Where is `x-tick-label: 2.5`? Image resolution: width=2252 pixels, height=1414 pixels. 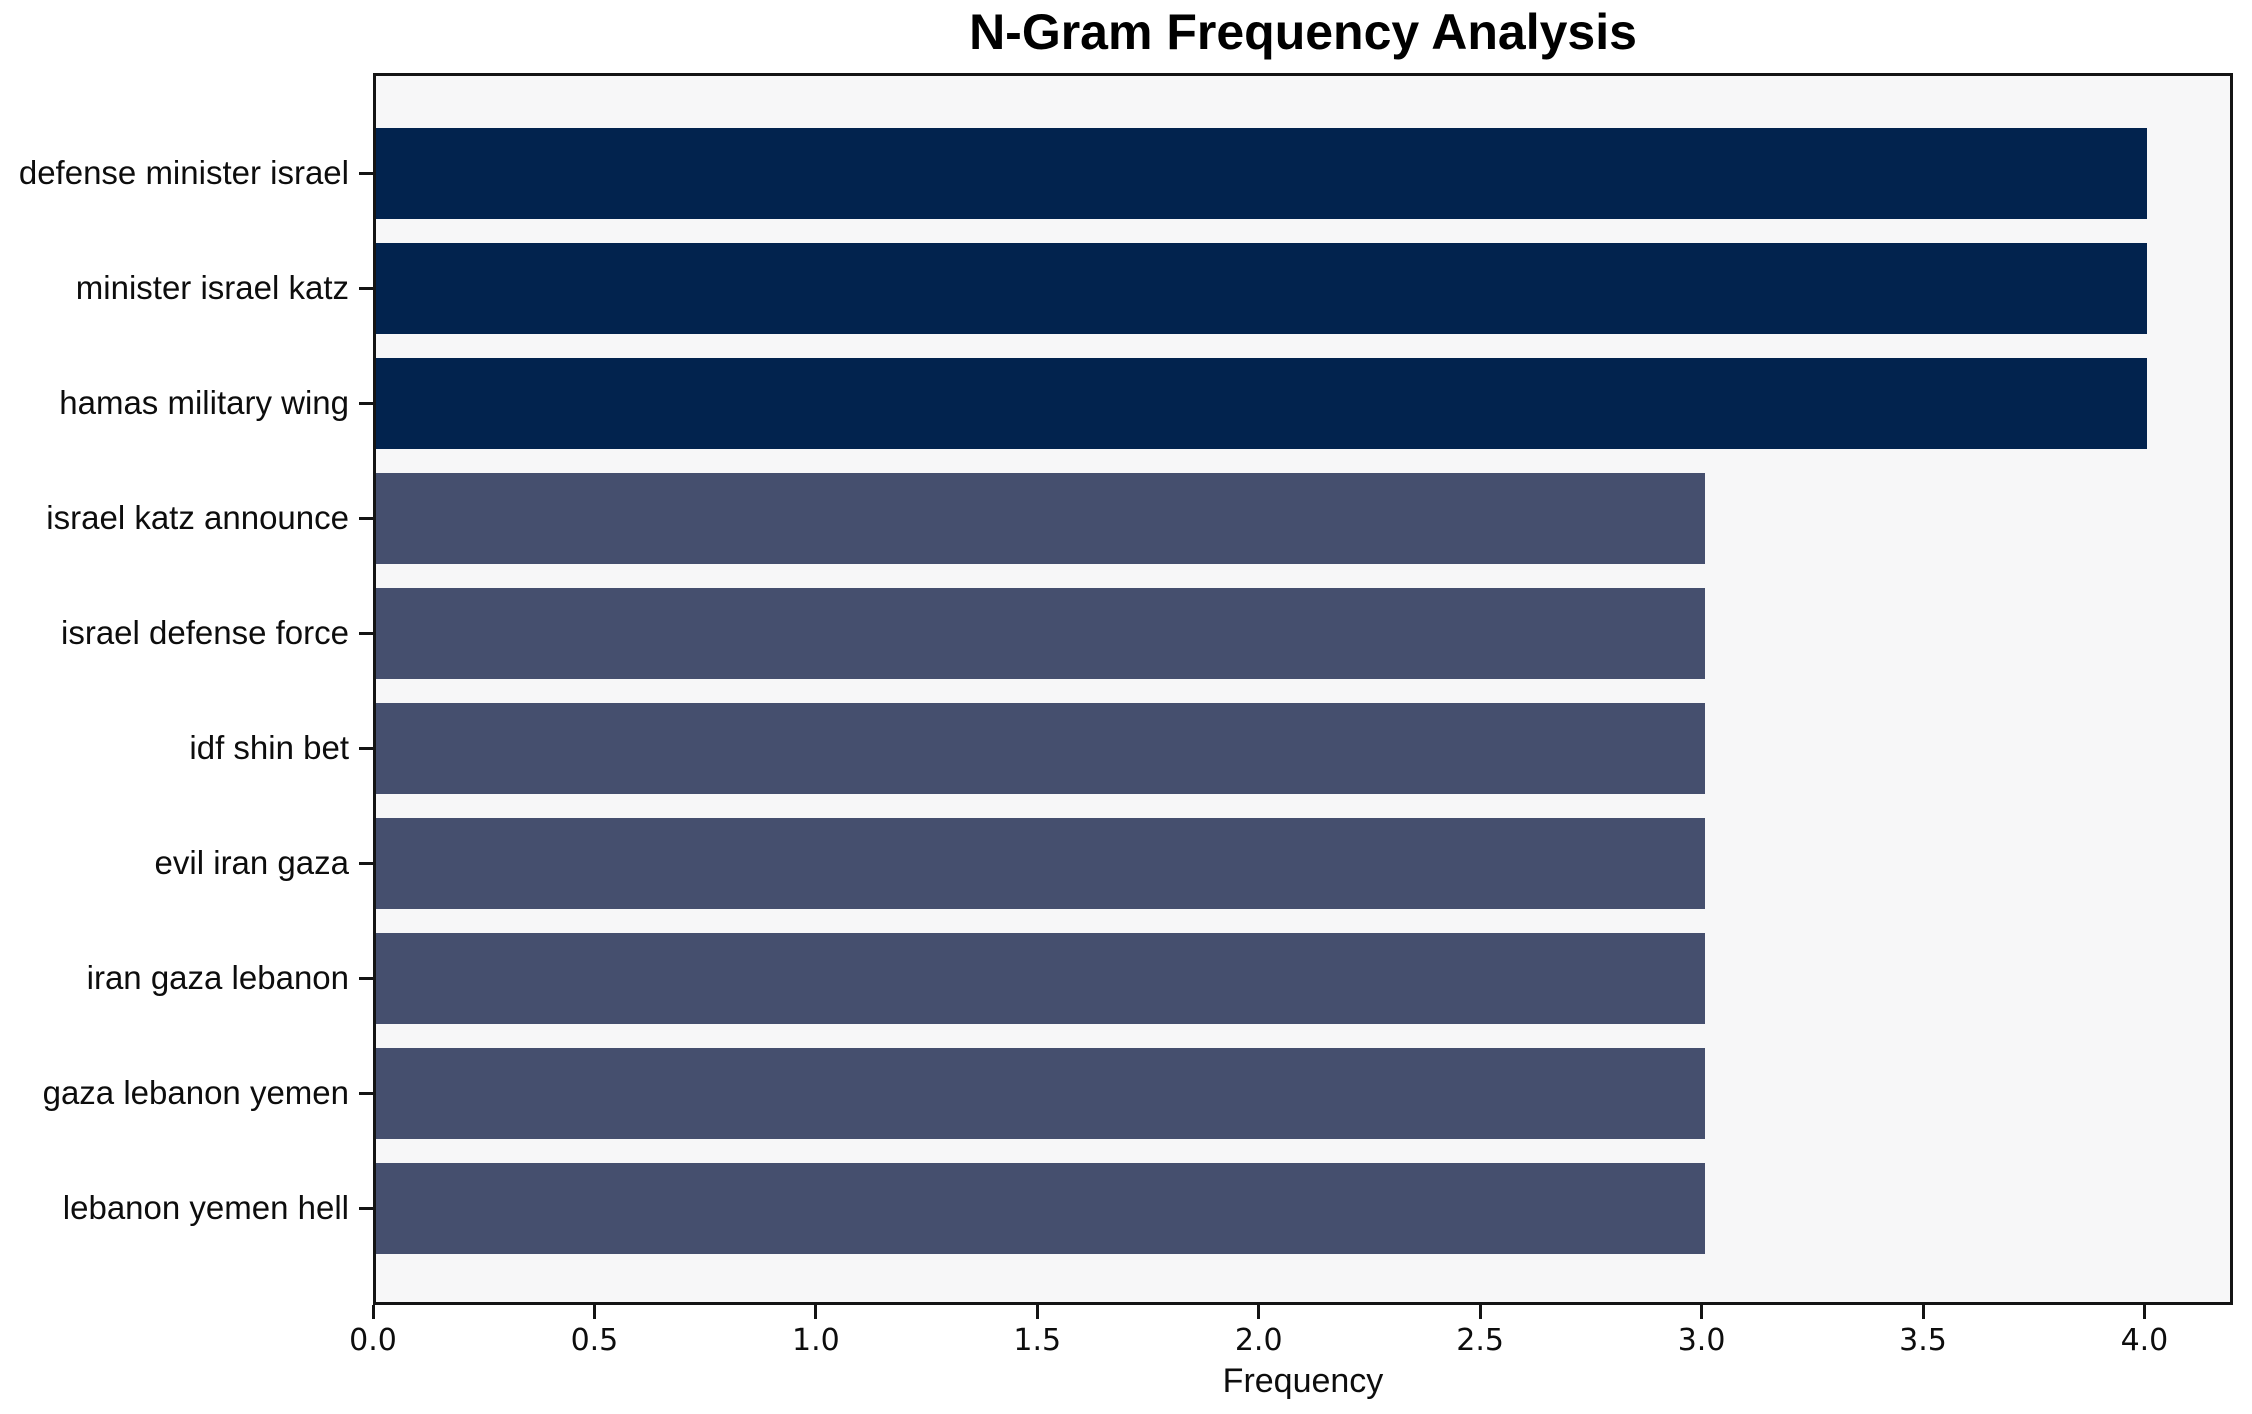
x-tick-label: 2.5 is located at coordinates (1480, 1340).